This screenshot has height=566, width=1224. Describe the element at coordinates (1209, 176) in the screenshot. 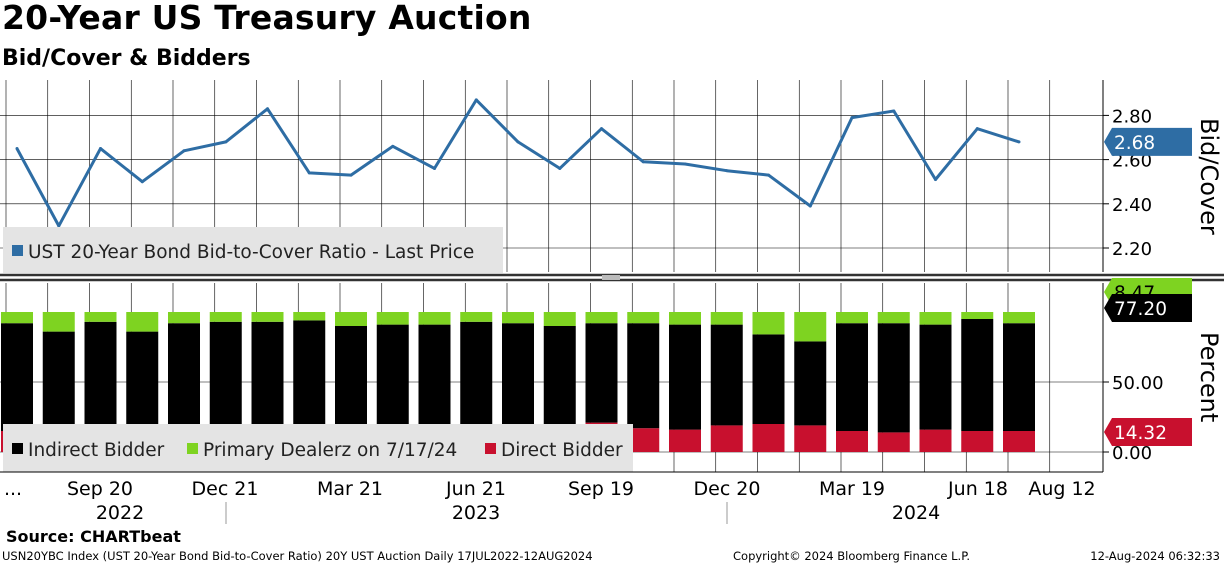

I see `top-y-axis-title: Bid/Cover` at that location.